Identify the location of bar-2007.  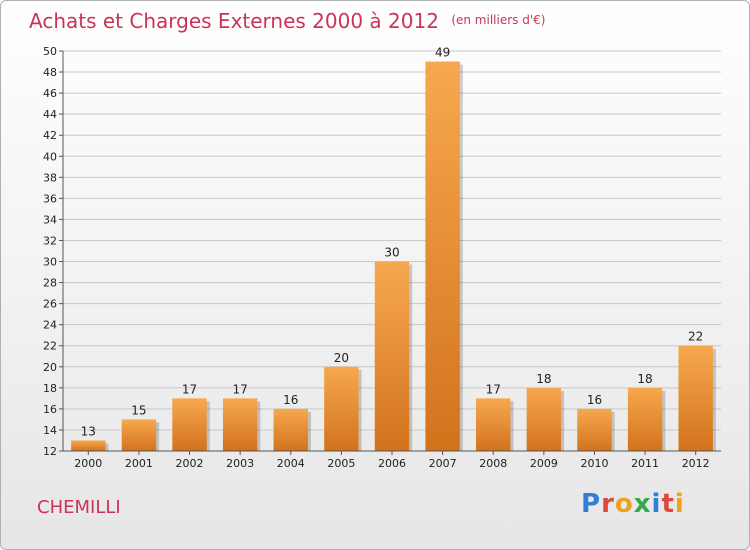
(442, 256).